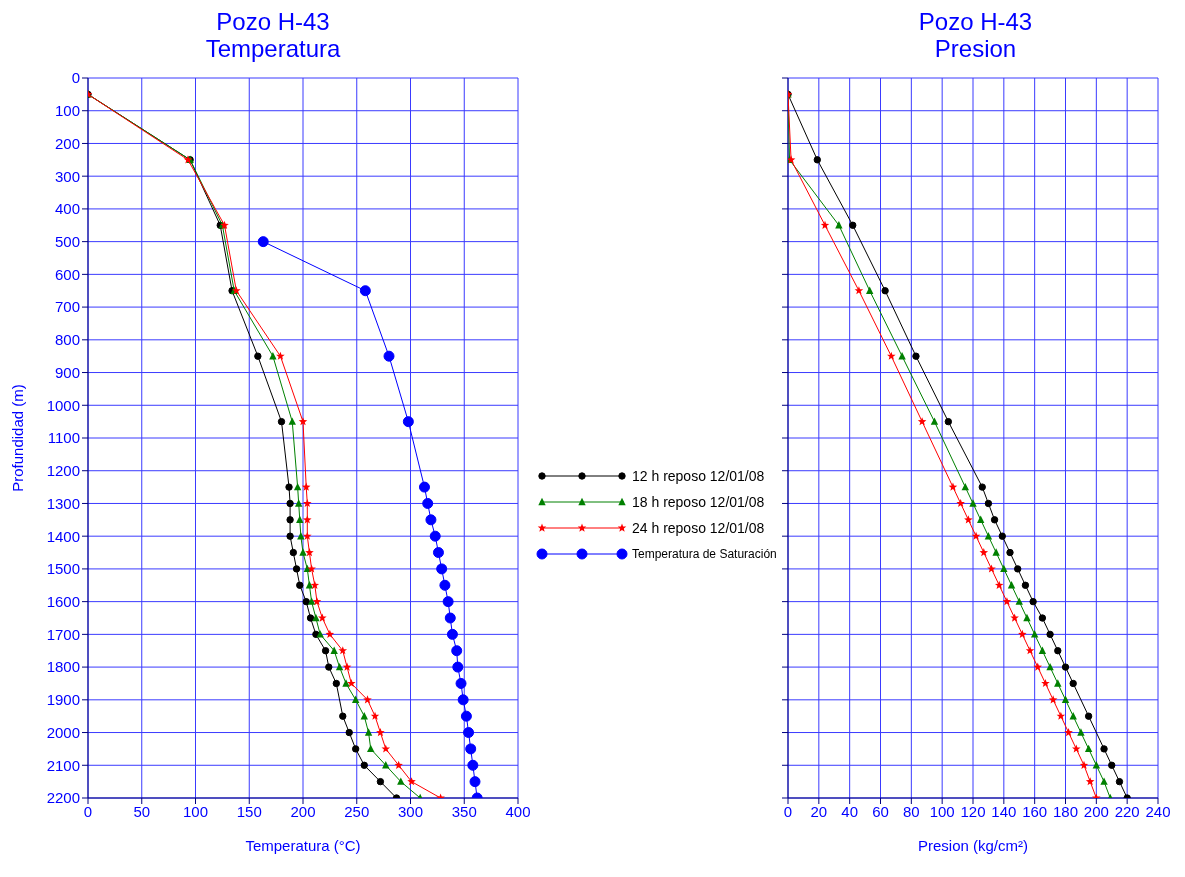 This screenshot has width=1185, height=877. What do you see at coordinates (249, 811) in the screenshot?
I see `x-tick-label: 150` at bounding box center [249, 811].